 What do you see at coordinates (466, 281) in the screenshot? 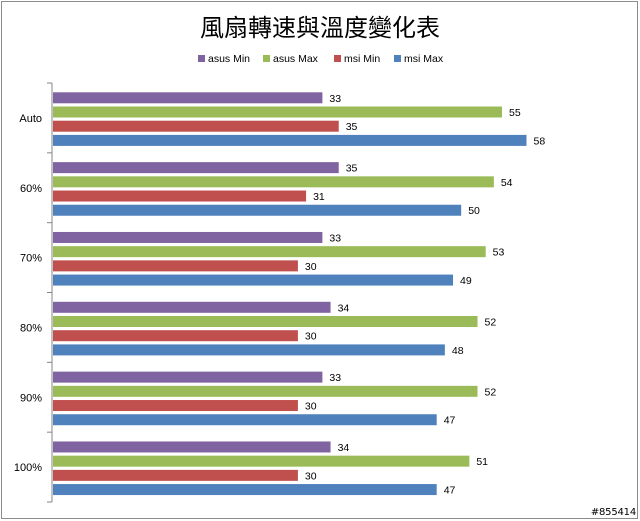
I see `data-label-msi-max-70: 49` at bounding box center [466, 281].